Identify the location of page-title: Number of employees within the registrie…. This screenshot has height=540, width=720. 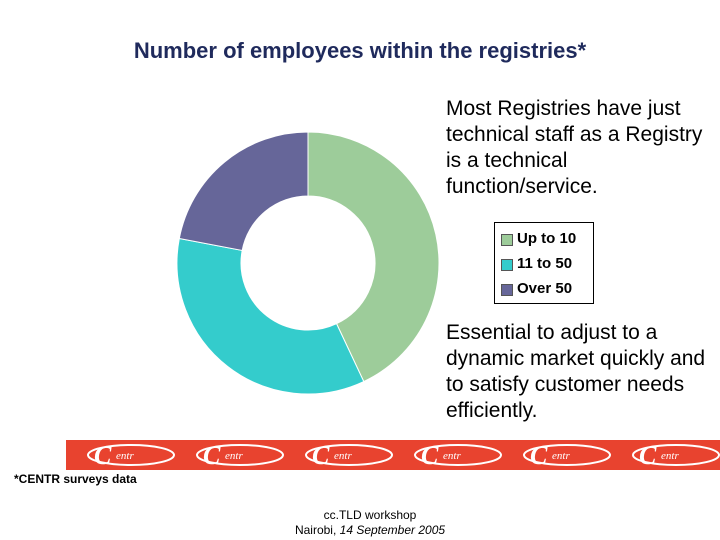
(360, 50).